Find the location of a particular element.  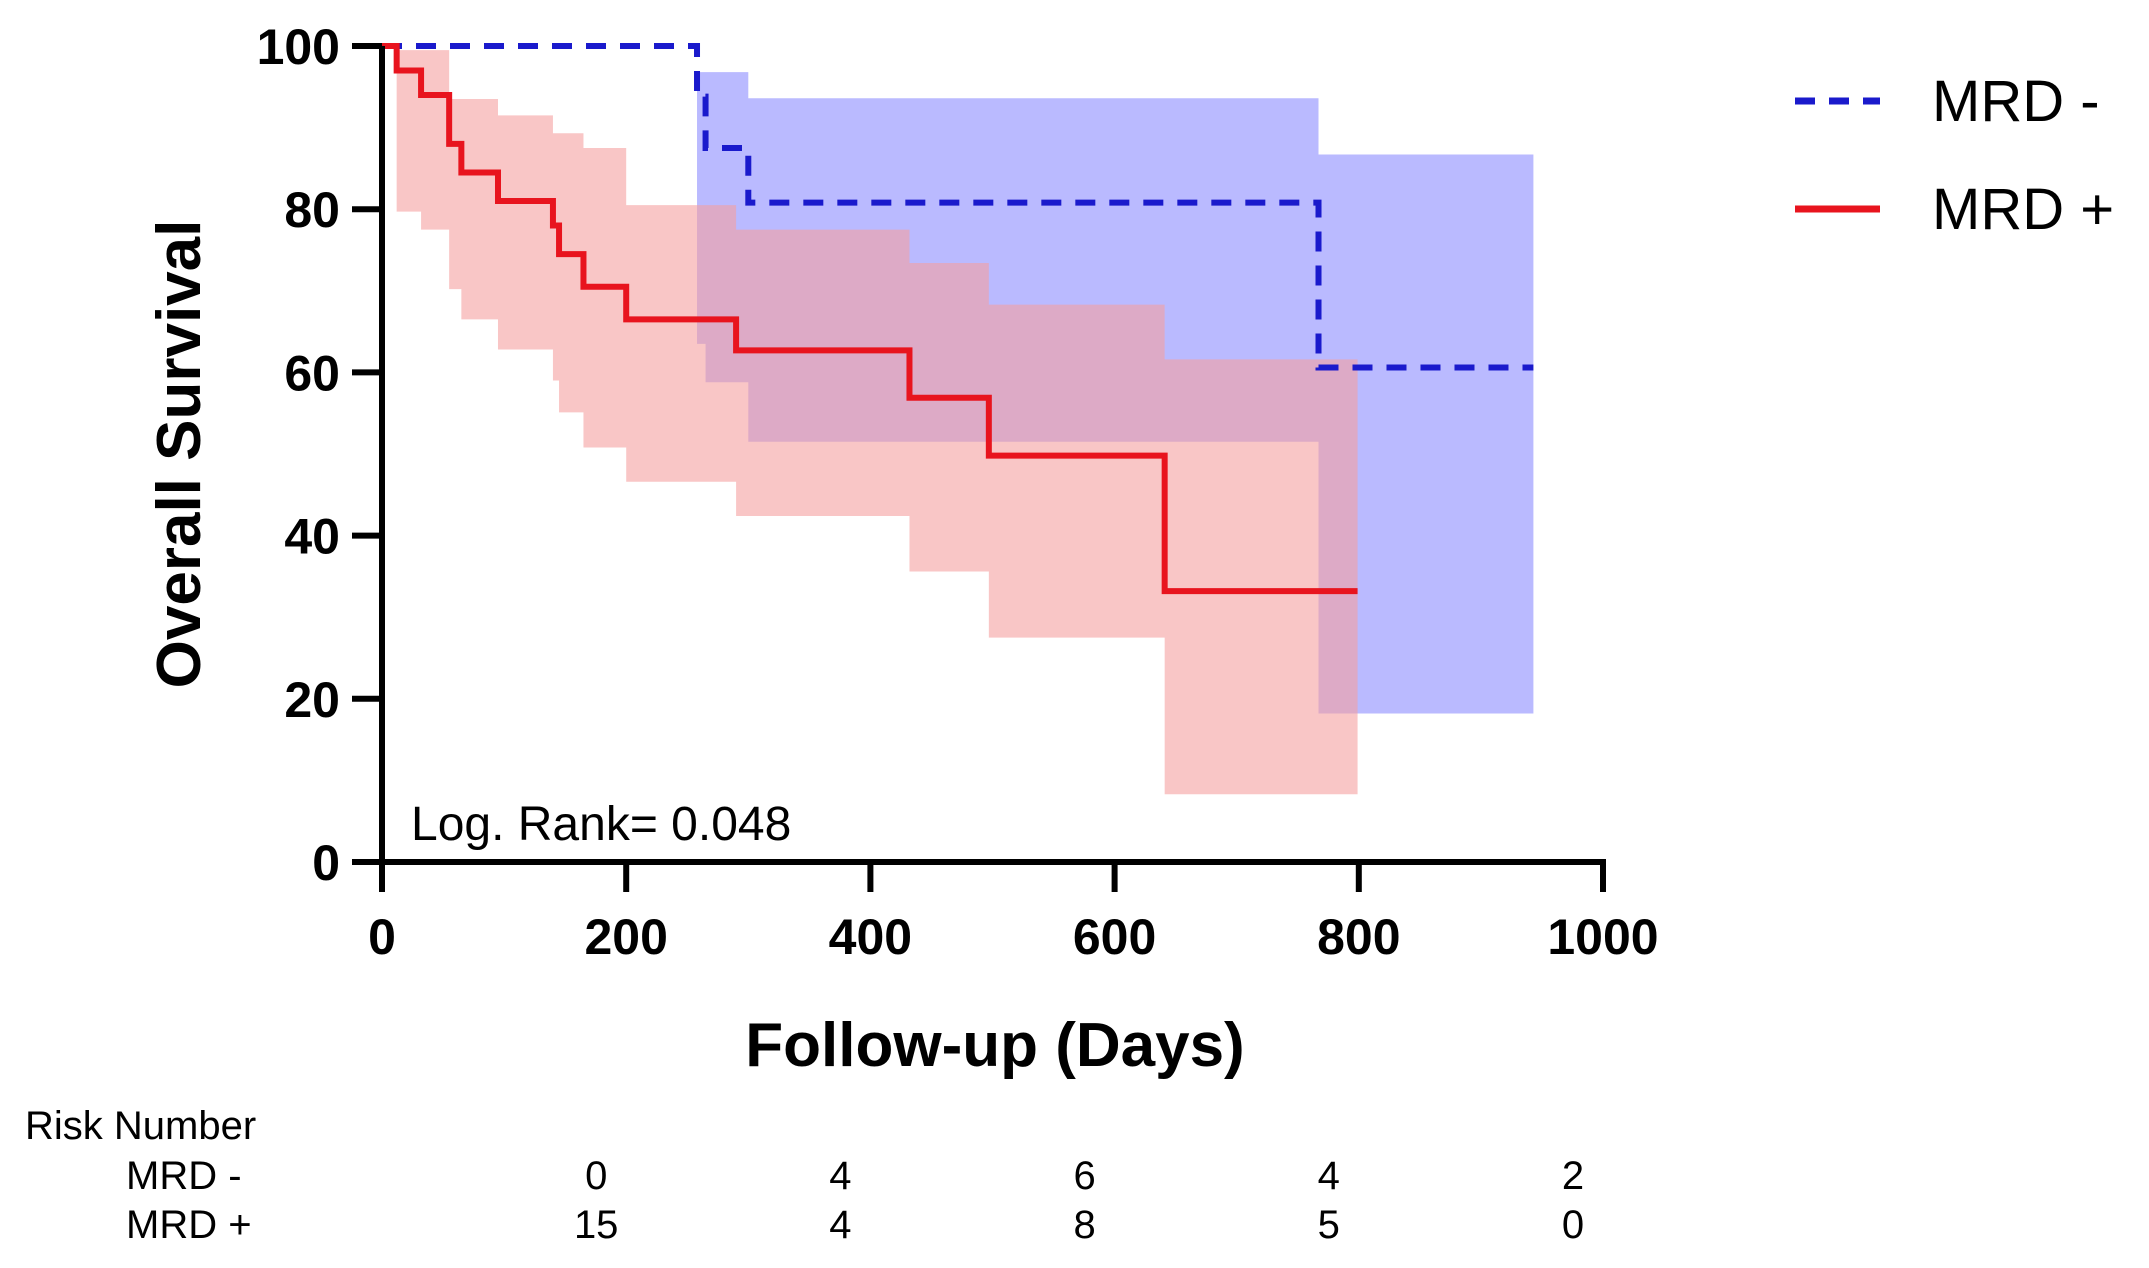

risk-table: Risk Number MRD - MRD + 0 4 6 4 2 15 4 8 5 0 is located at coordinates (804, 1175).